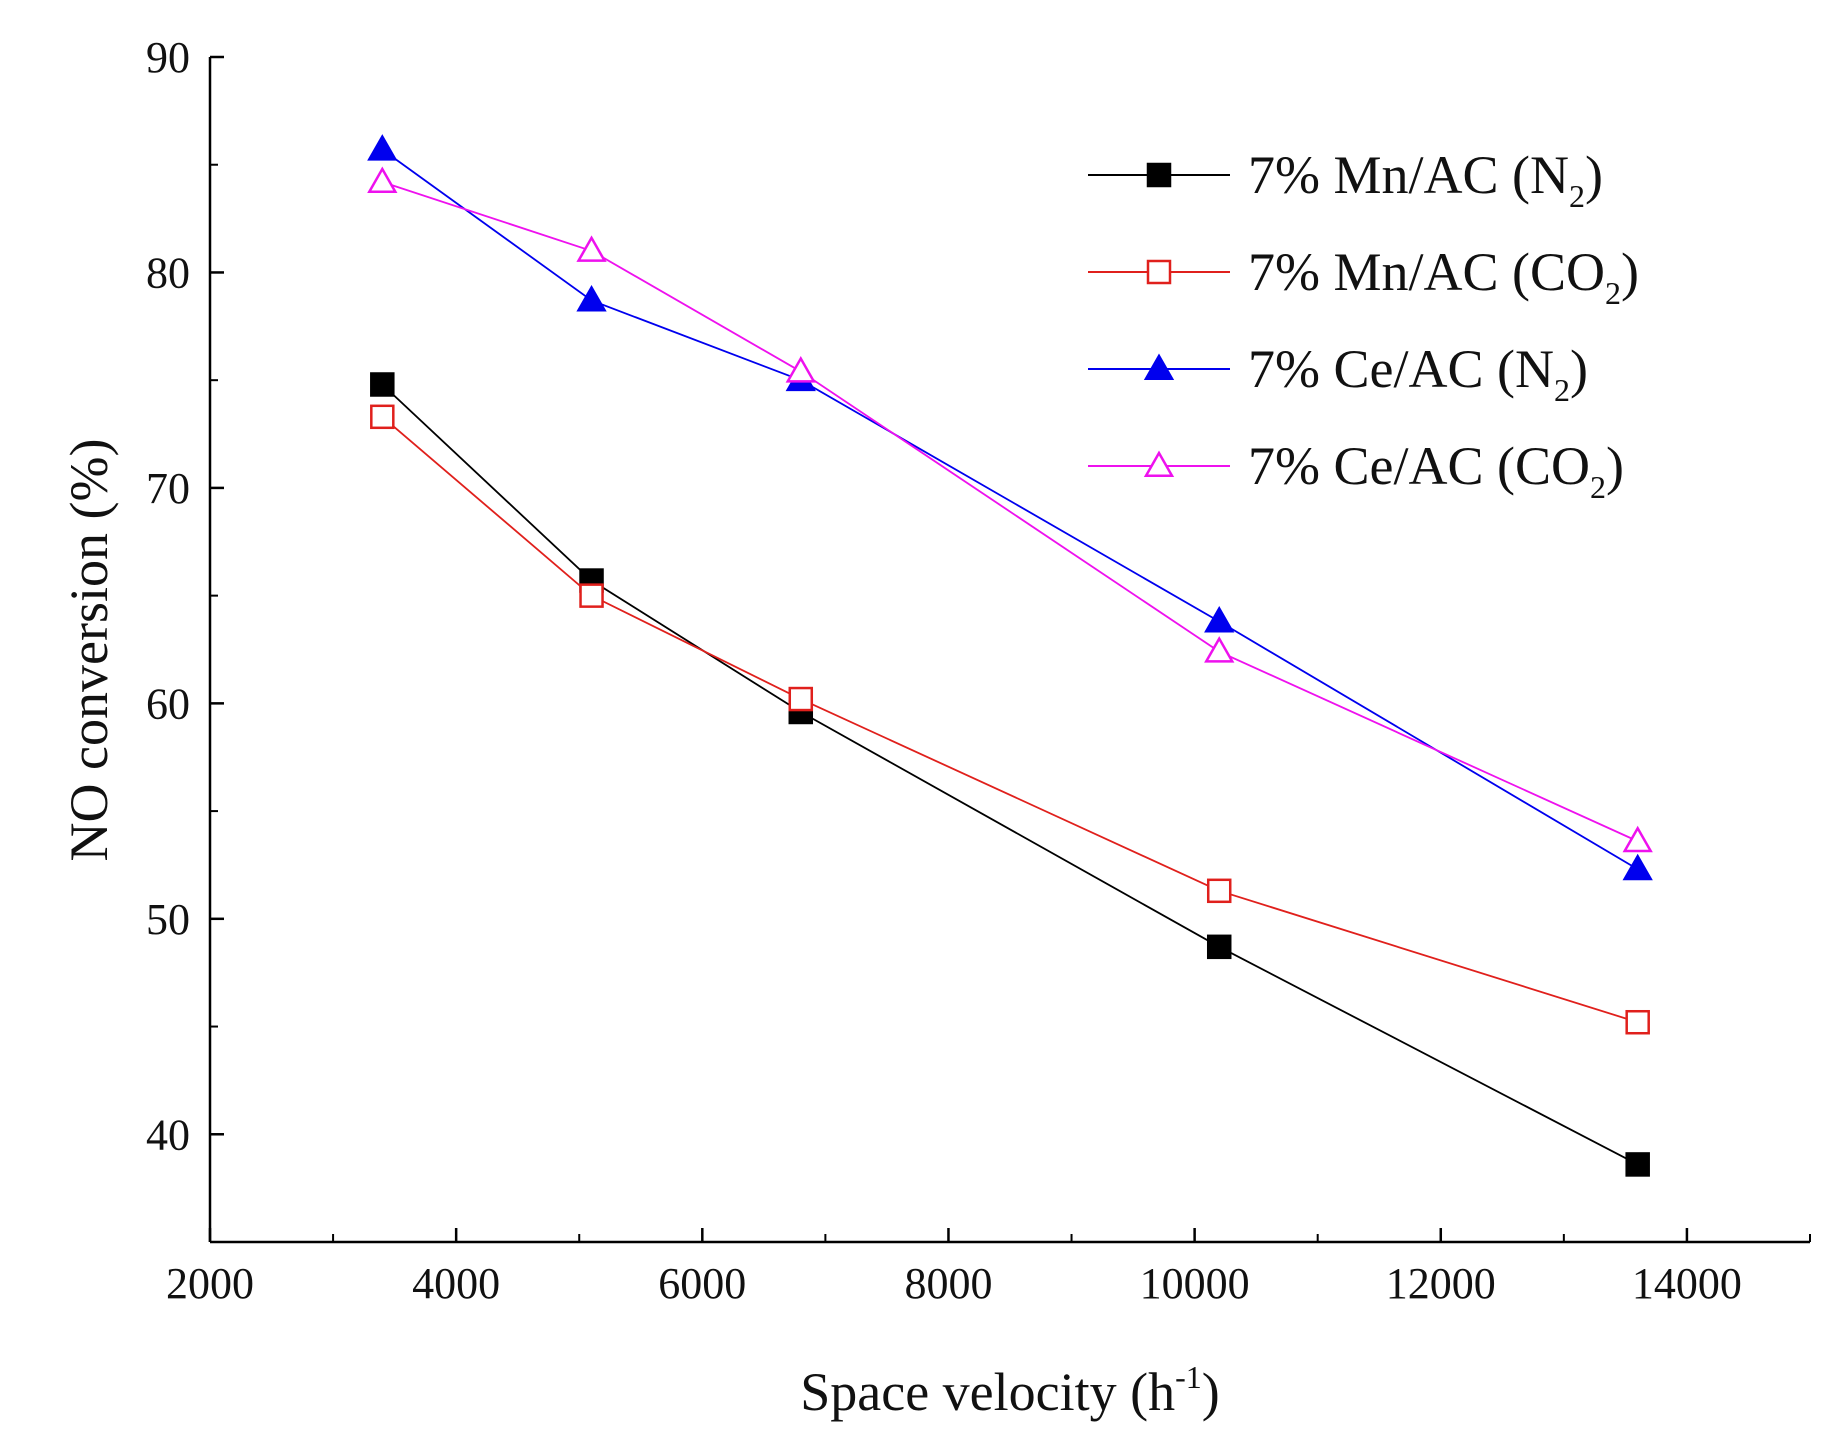  What do you see at coordinates (702, 1283) in the screenshot?
I see `x-tick-label: 6000` at bounding box center [702, 1283].